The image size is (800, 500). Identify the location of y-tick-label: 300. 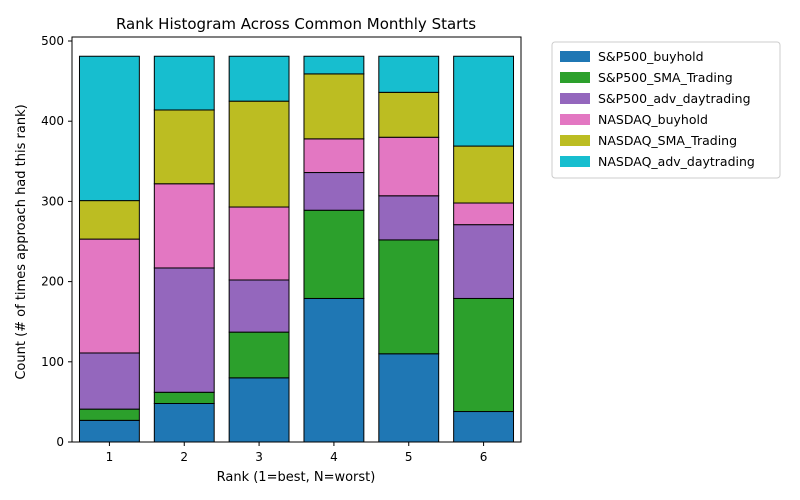
(52, 201).